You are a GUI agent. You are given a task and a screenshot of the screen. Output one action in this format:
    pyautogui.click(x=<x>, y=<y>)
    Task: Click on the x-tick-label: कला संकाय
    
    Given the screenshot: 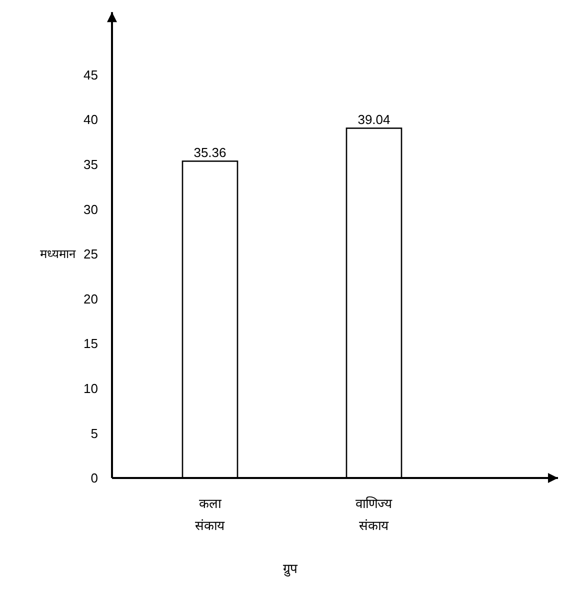 What is the action you would take?
    pyautogui.click(x=210, y=514)
    